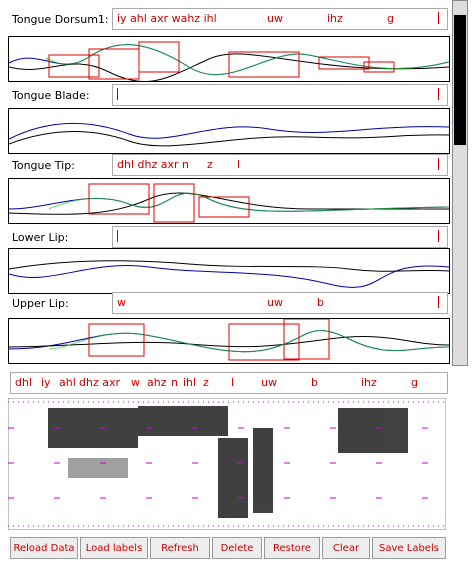  Describe the element at coordinates (43, 165) in the screenshot. I see `tier-label: Tongue Tip:` at that location.